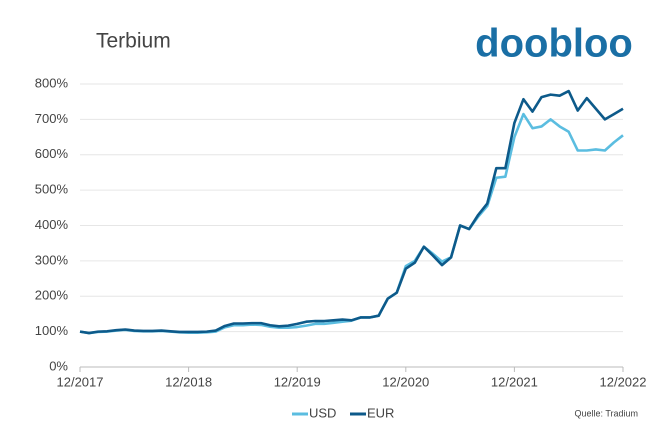 Image resolution: width=671 pixels, height=428 pixels. I want to click on x-tick-label: 12/2018, so click(188, 381).